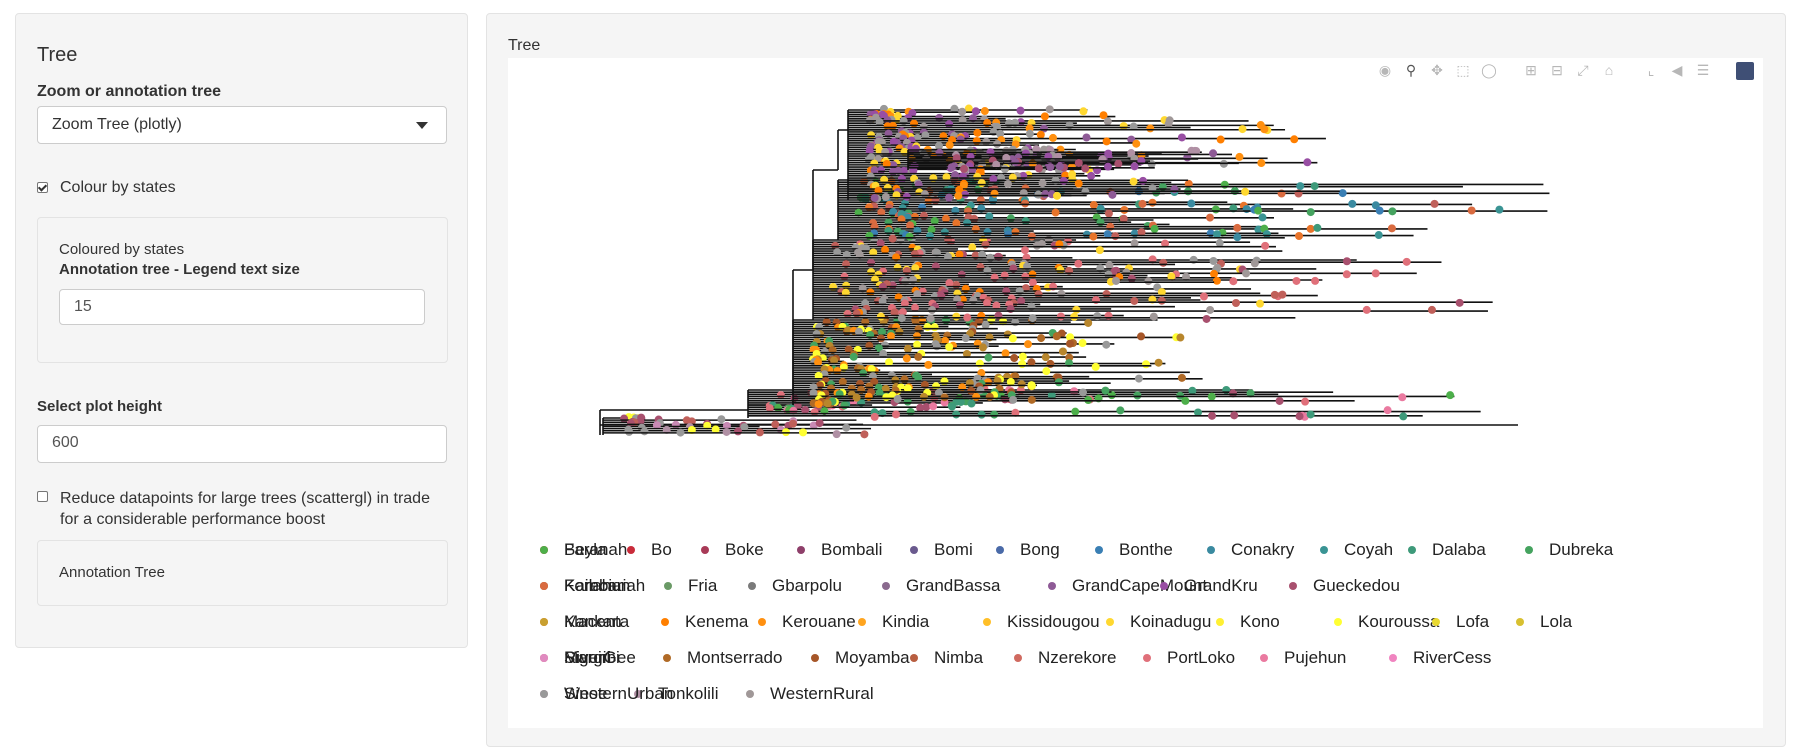 The width and height of the screenshot is (1800, 747). What do you see at coordinates (583, 550) in the screenshot?
I see `legend-item: Faranah` at bounding box center [583, 550].